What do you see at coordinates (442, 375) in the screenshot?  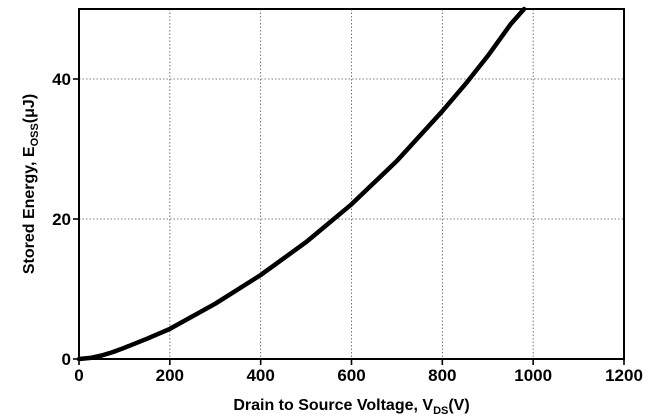 I see `x-tick-label: 800` at bounding box center [442, 375].